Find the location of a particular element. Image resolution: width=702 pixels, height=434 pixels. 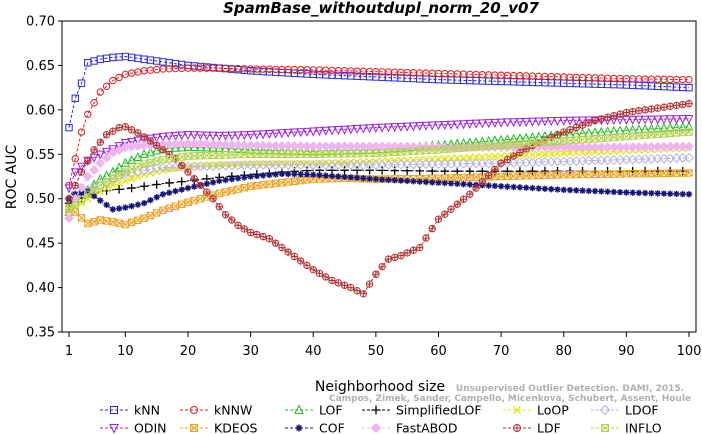

x-tick-label: 30 is located at coordinates (250, 351).